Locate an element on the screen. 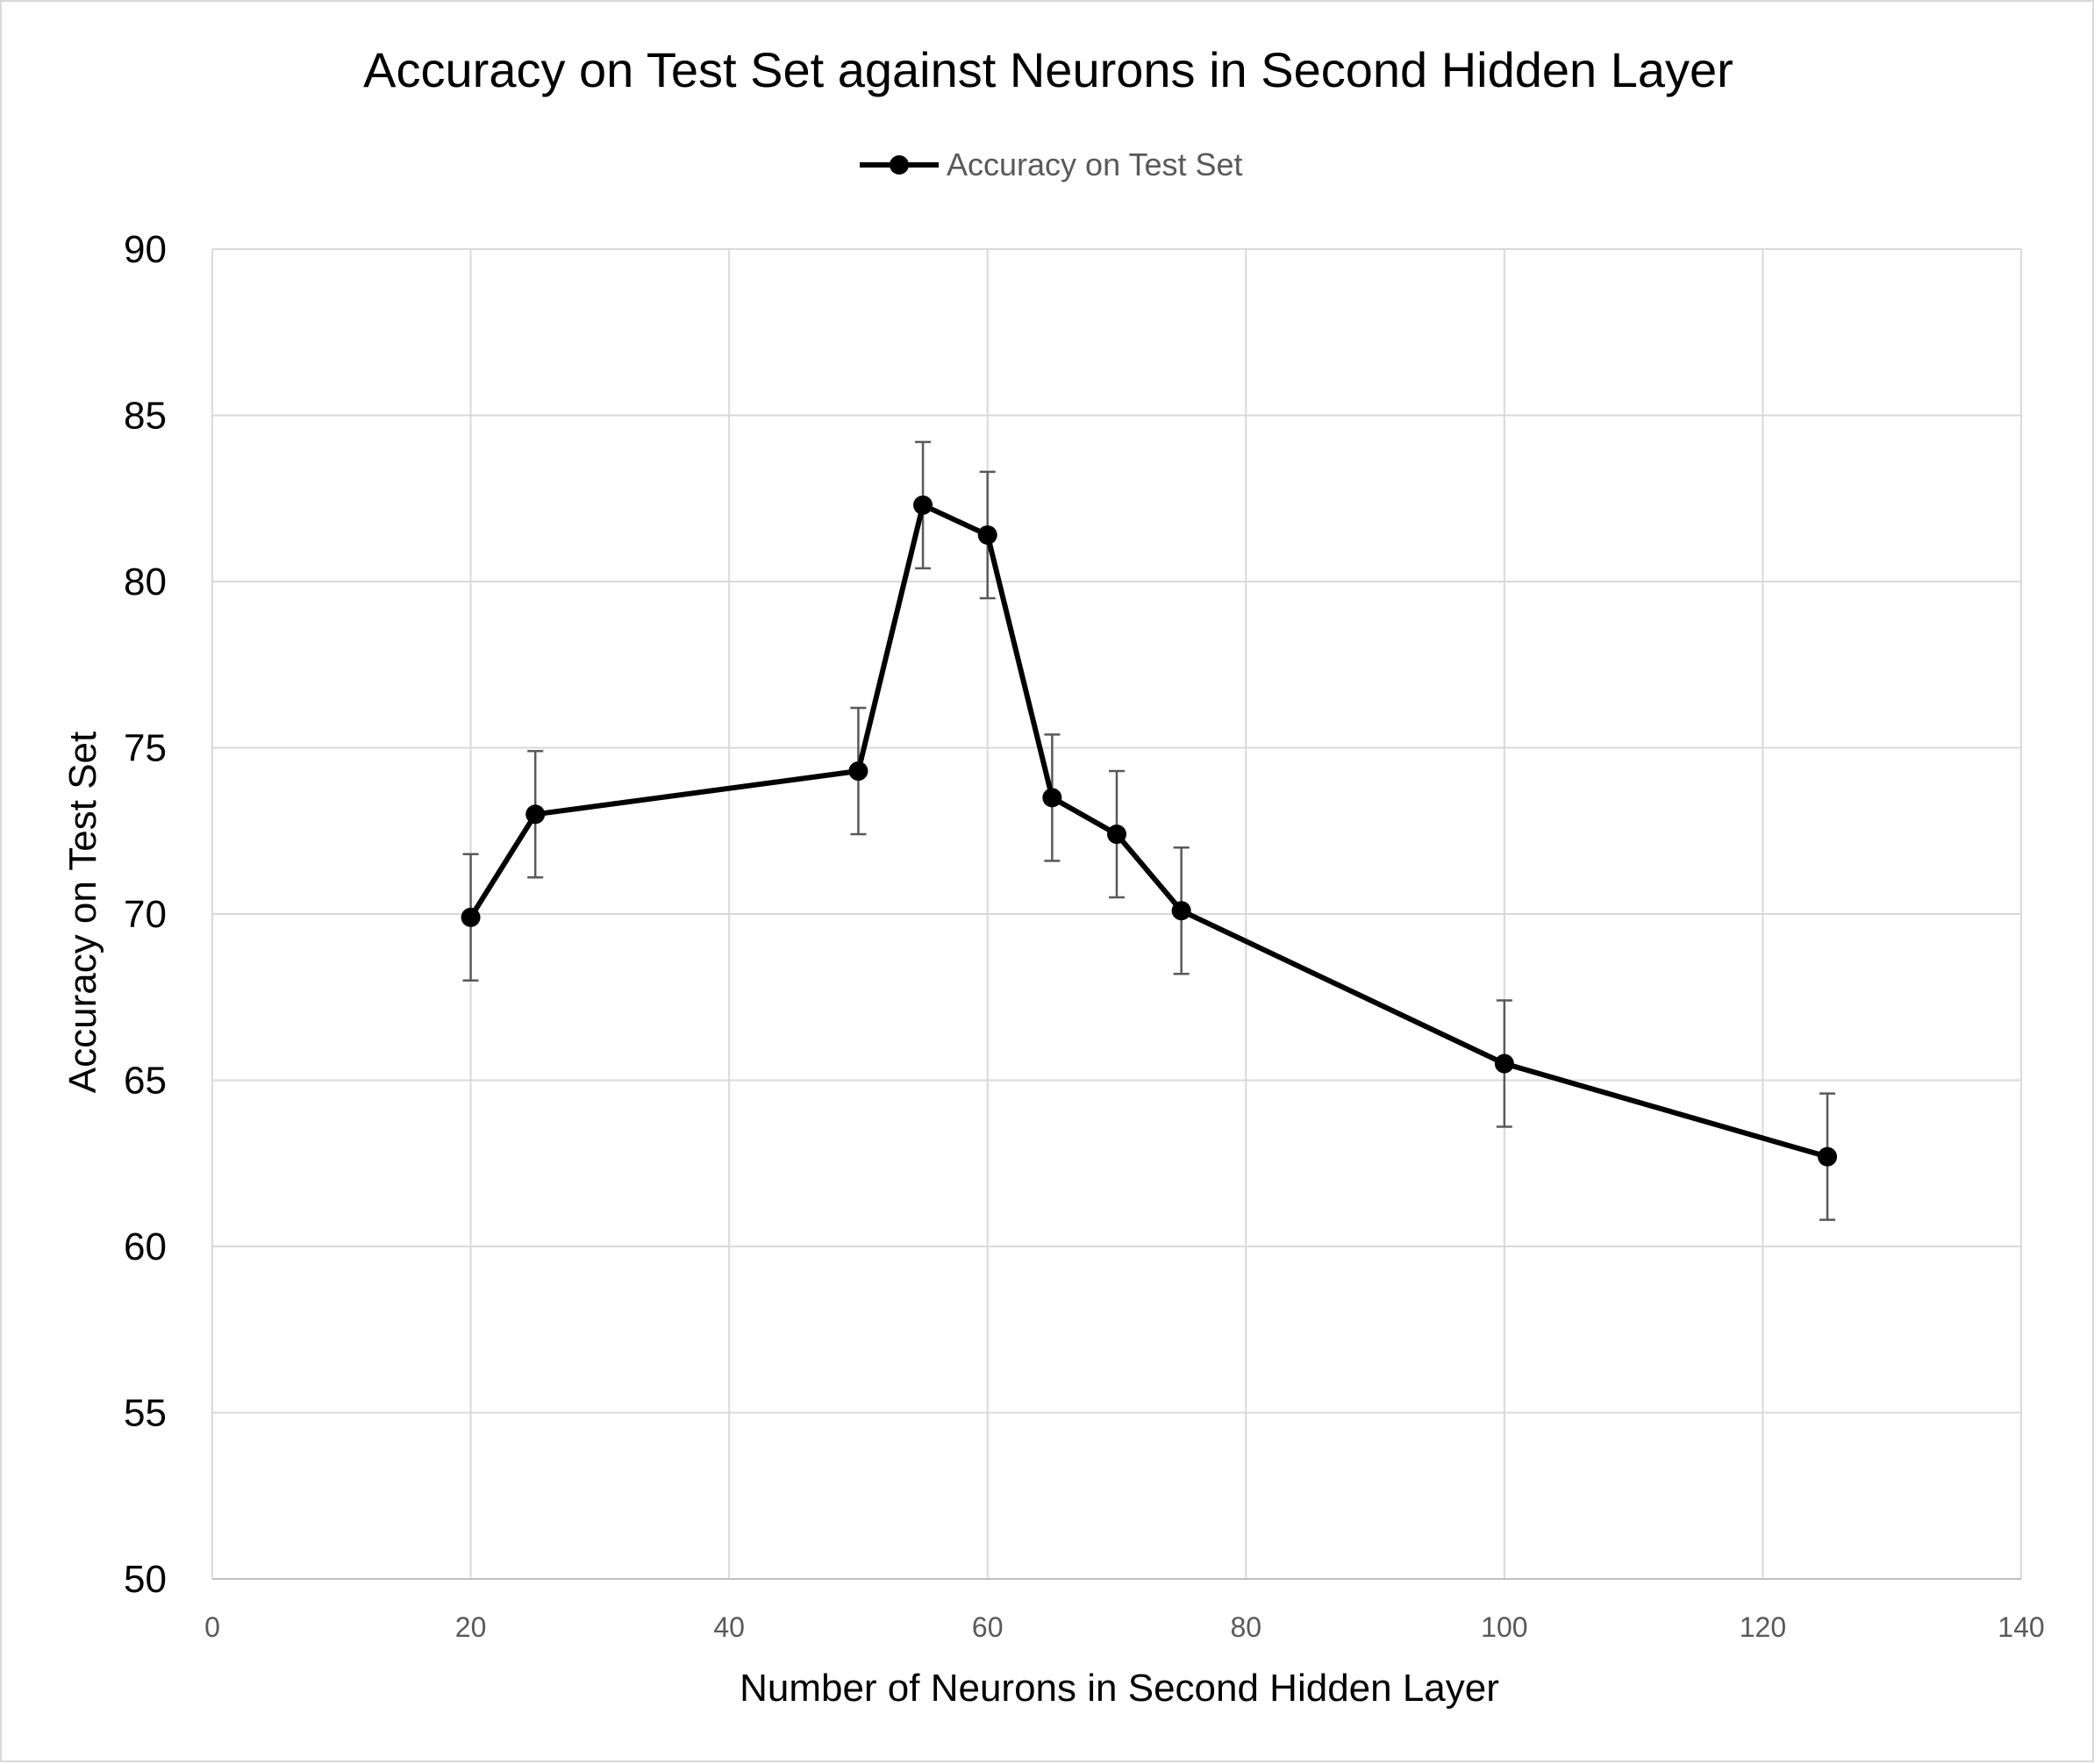 Image resolution: width=2094 pixels, height=1764 pixels. x-axis-title: Number of Neurons in Second Hidden Layer is located at coordinates (1119, 1688).